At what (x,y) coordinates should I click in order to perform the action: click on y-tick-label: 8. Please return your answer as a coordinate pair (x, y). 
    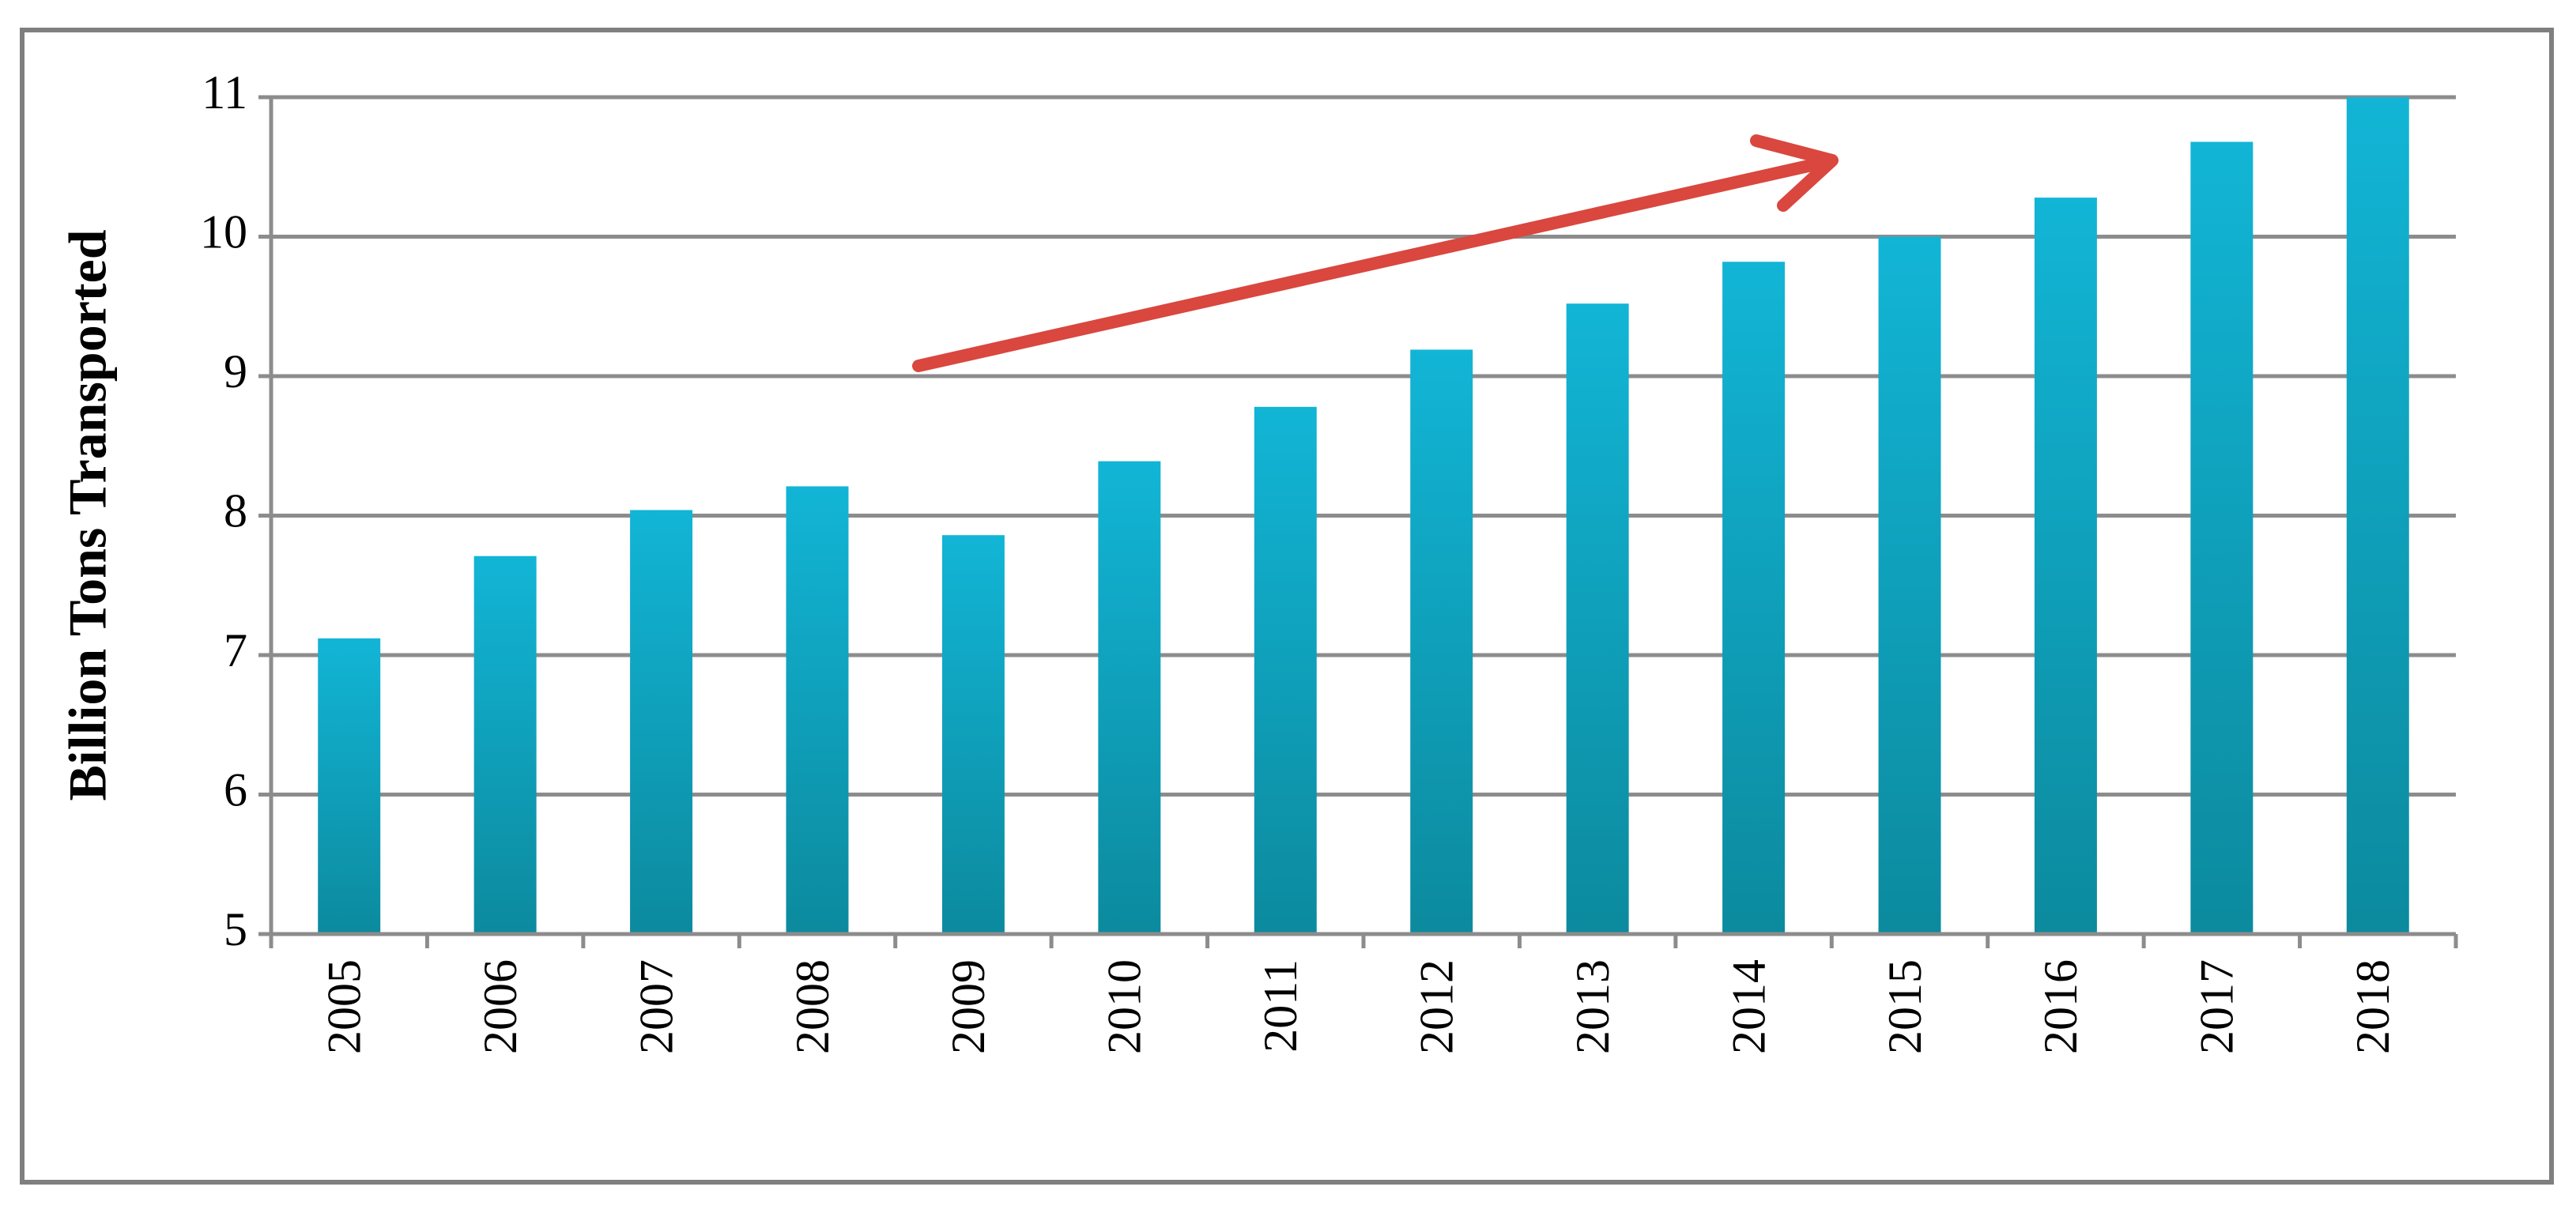
    Looking at the image, I should click on (235, 511).